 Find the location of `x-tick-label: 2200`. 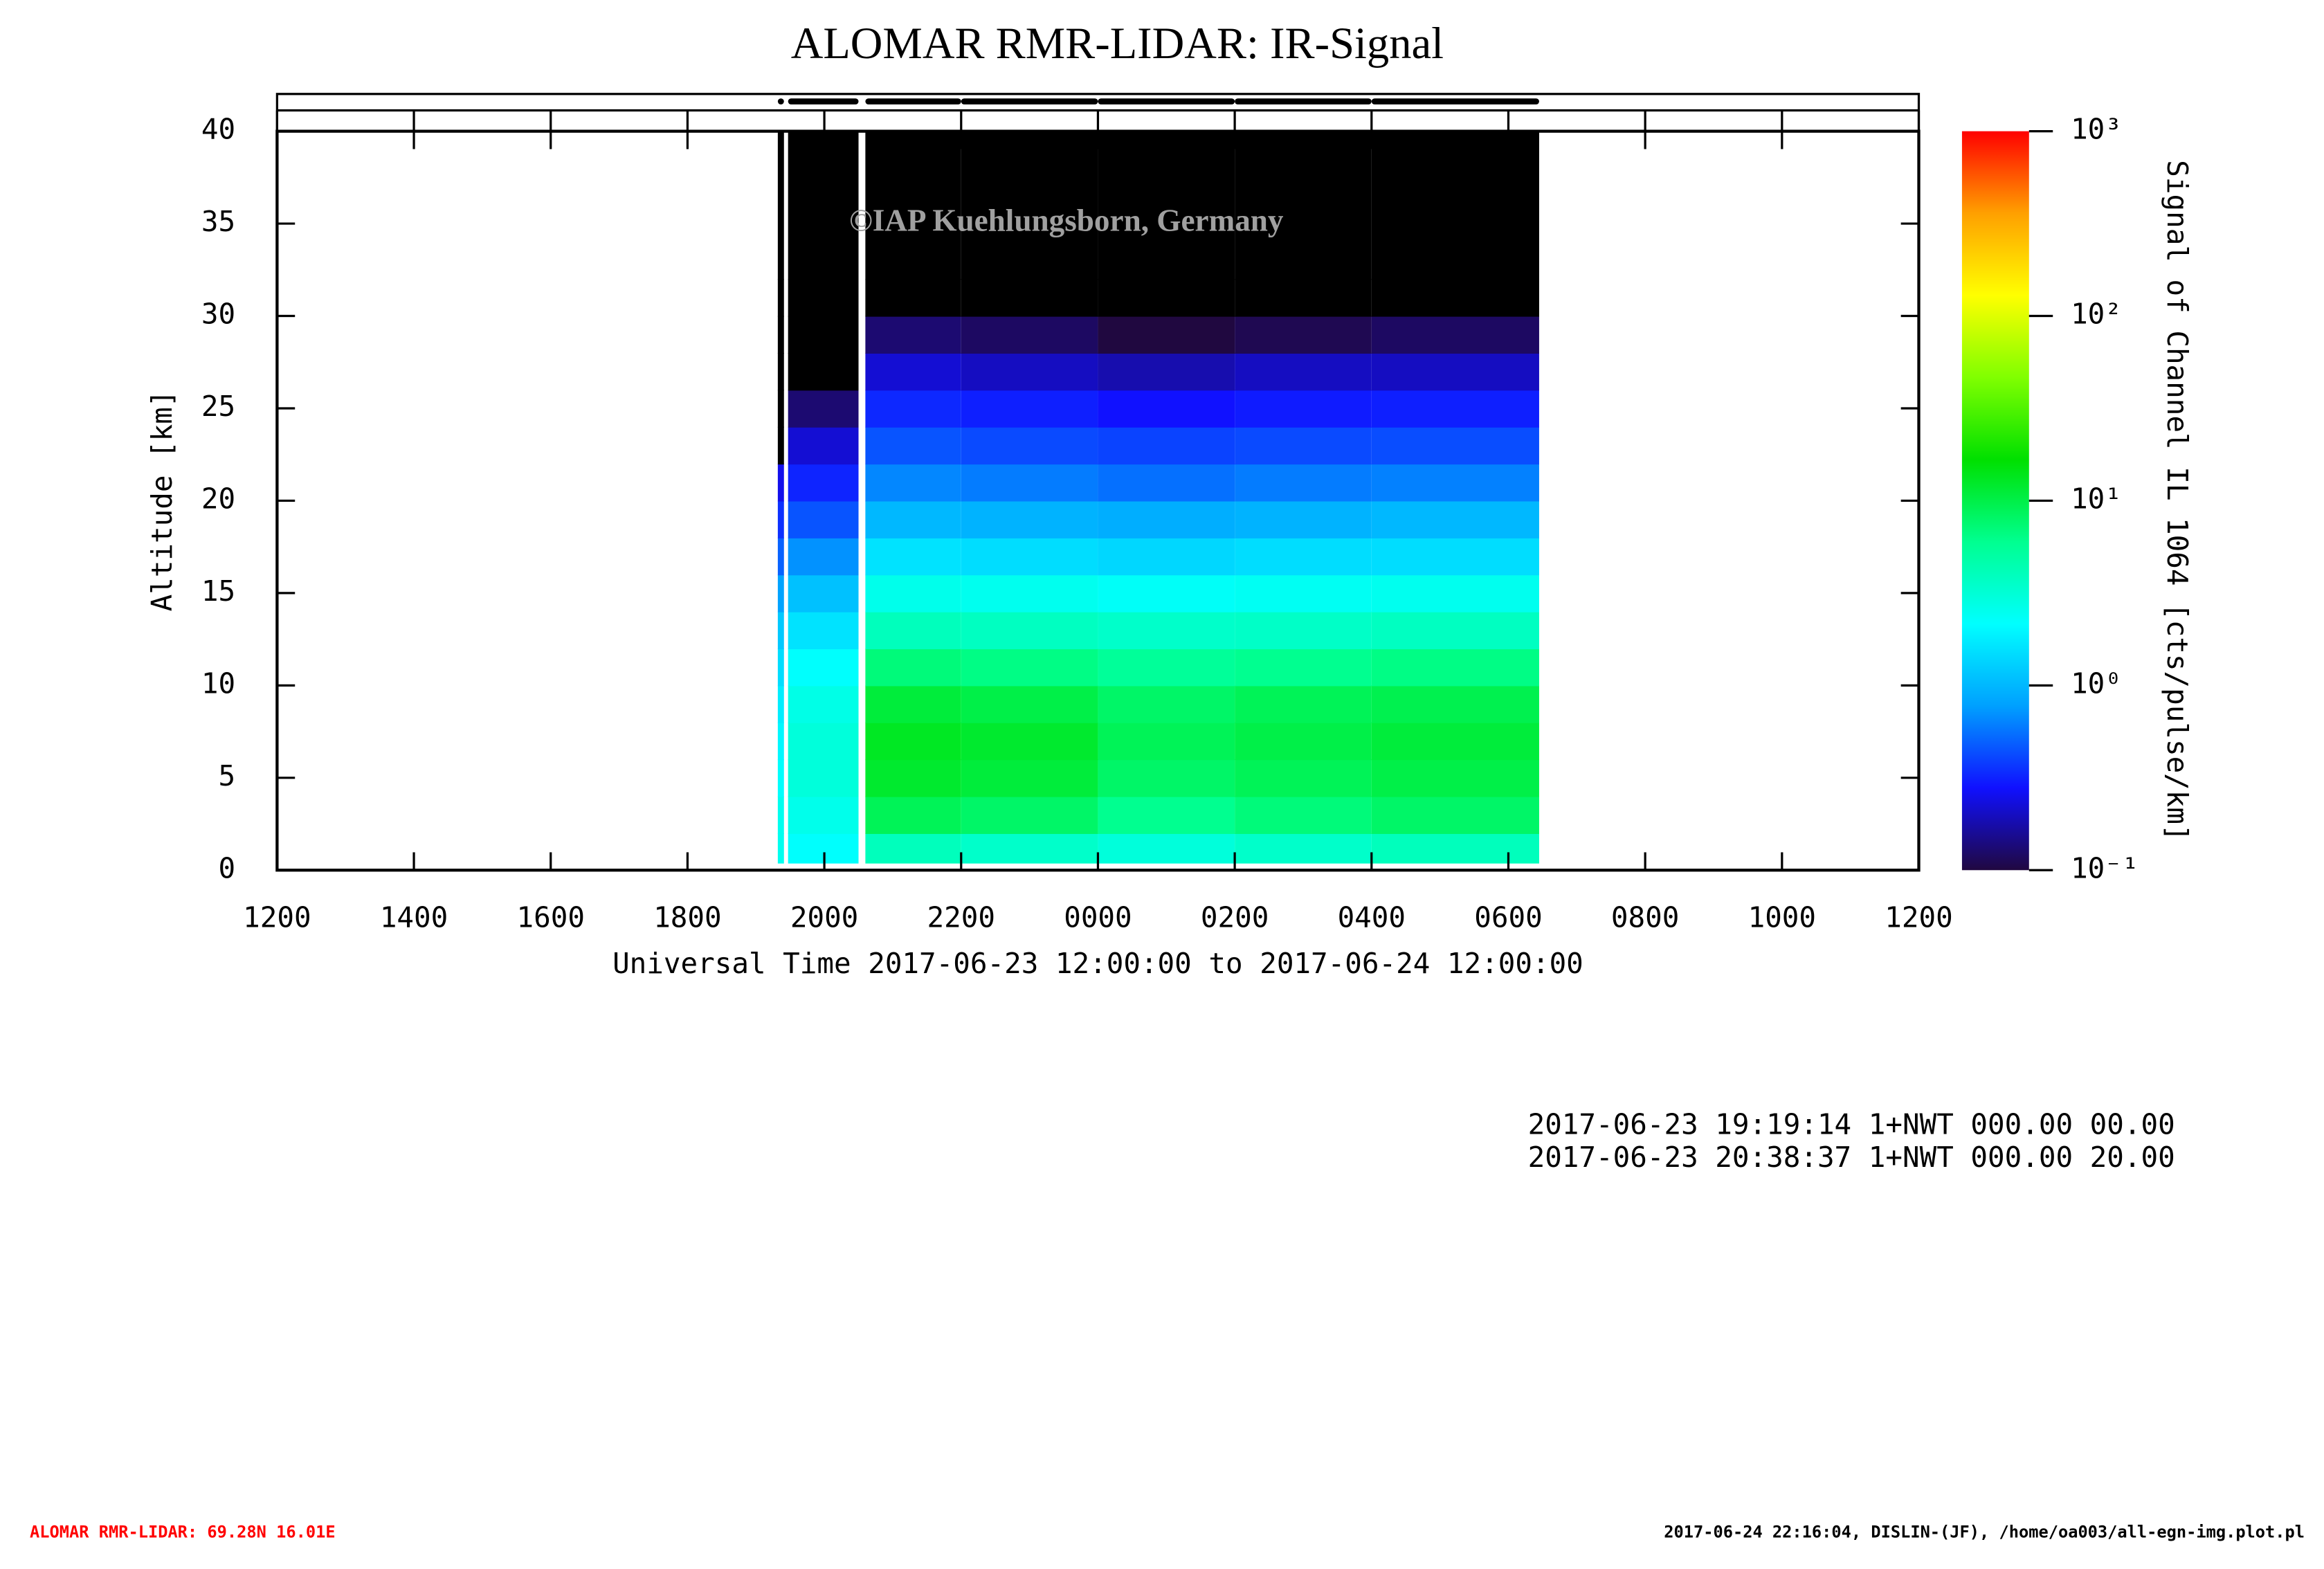

x-tick-label: 2200 is located at coordinates (961, 917).